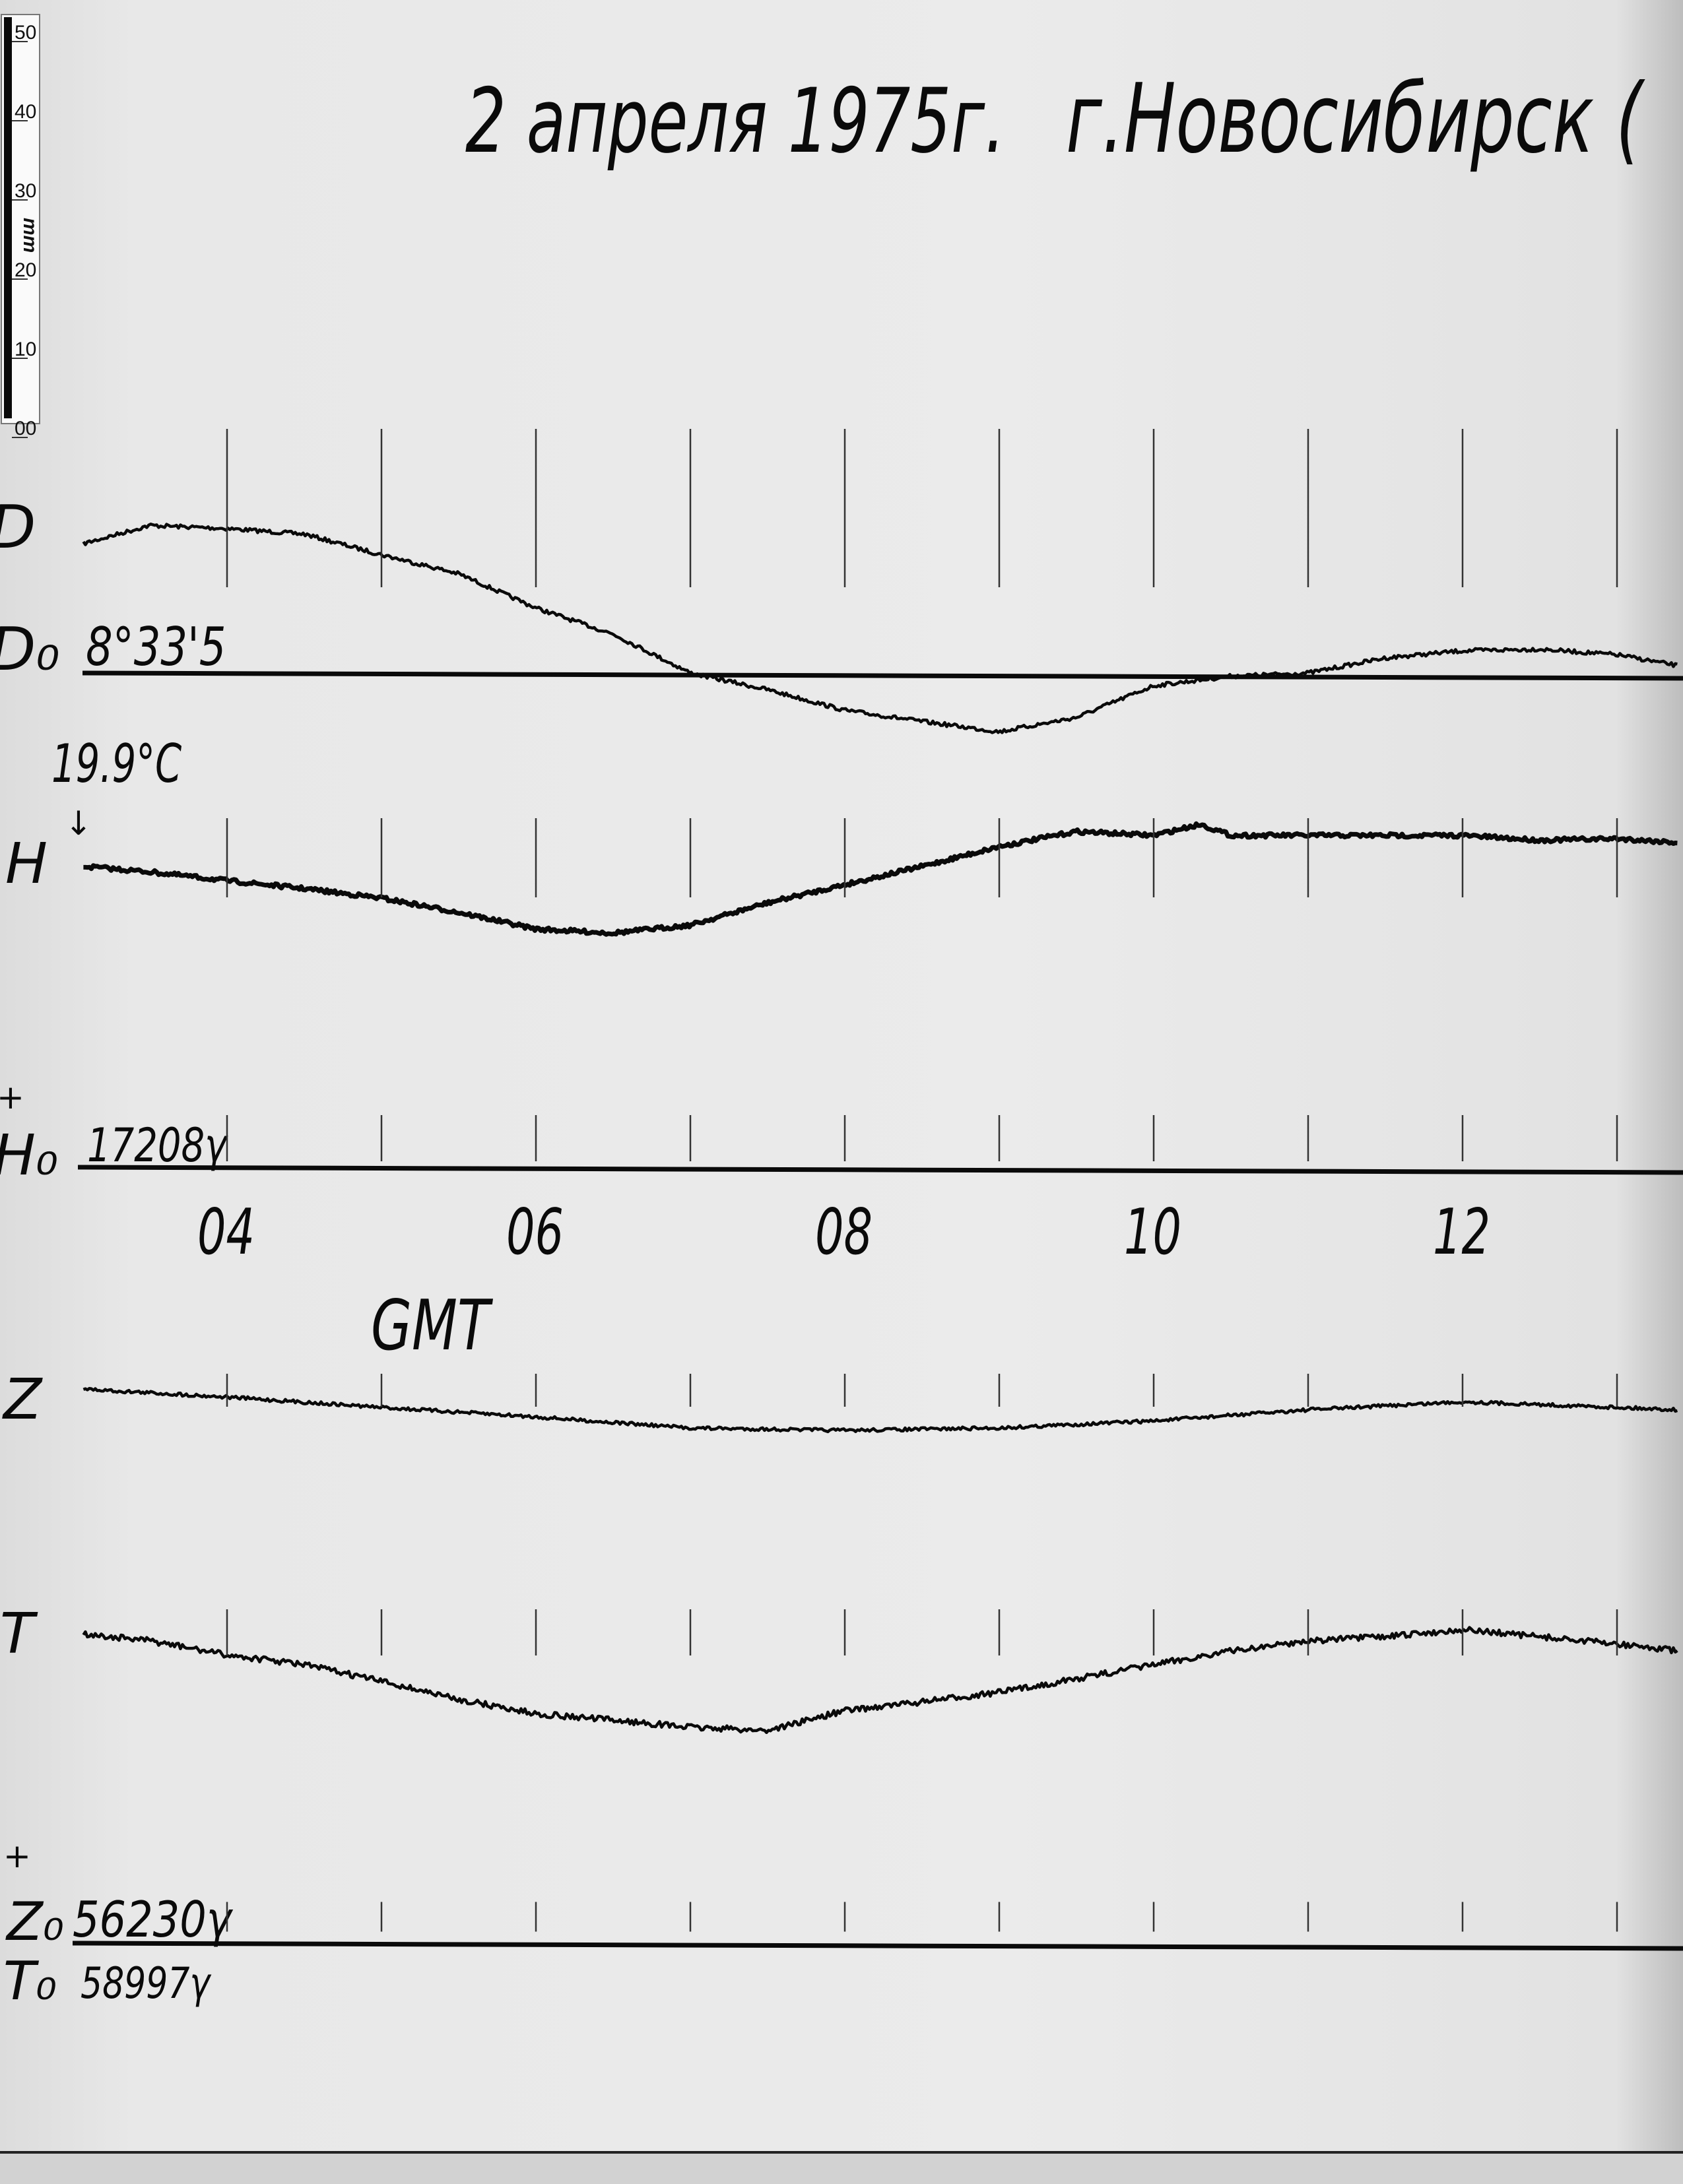 The height and width of the screenshot is (2184, 1683). Describe the element at coordinates (880, 879) in the screenshot. I see `trace-H` at that location.